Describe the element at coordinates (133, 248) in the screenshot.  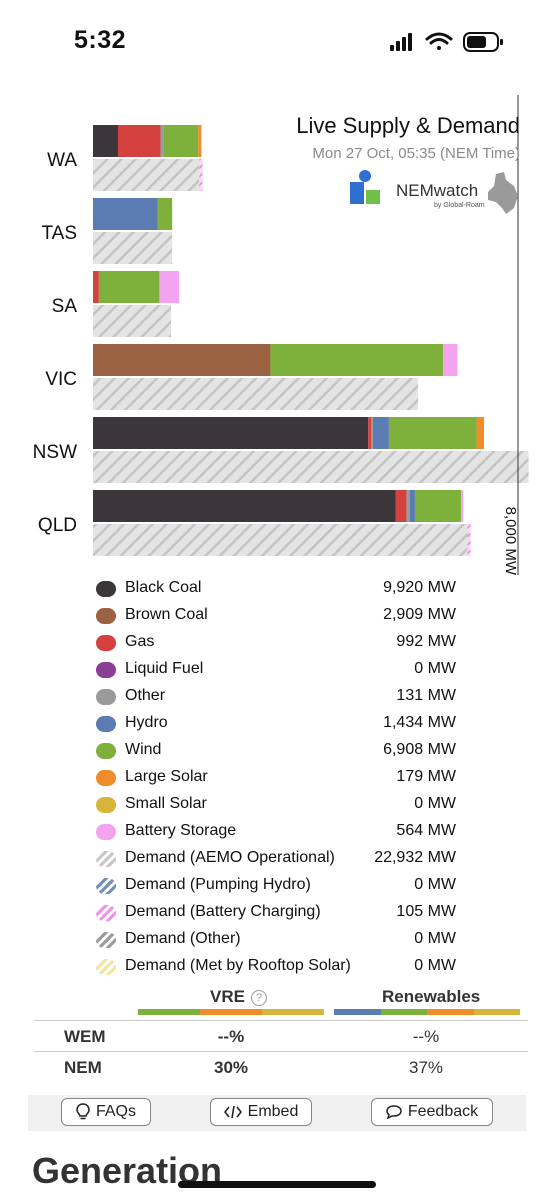
I see `bar-tas-demand` at that location.